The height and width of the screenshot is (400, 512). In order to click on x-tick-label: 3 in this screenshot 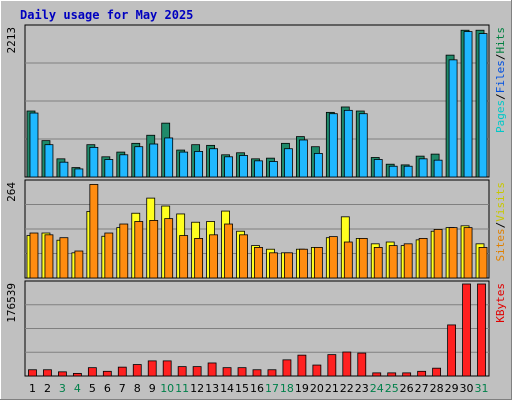, I will do `click(62, 388)`.